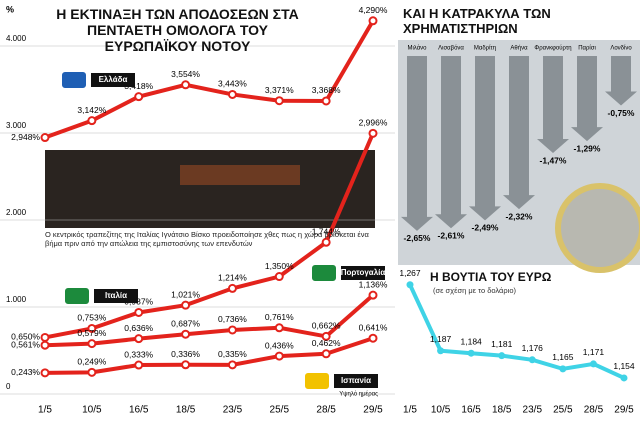 The image size is (640, 425). I want to click on euro-subtitle: (σε σχέση με το δολάριο), so click(474, 290).